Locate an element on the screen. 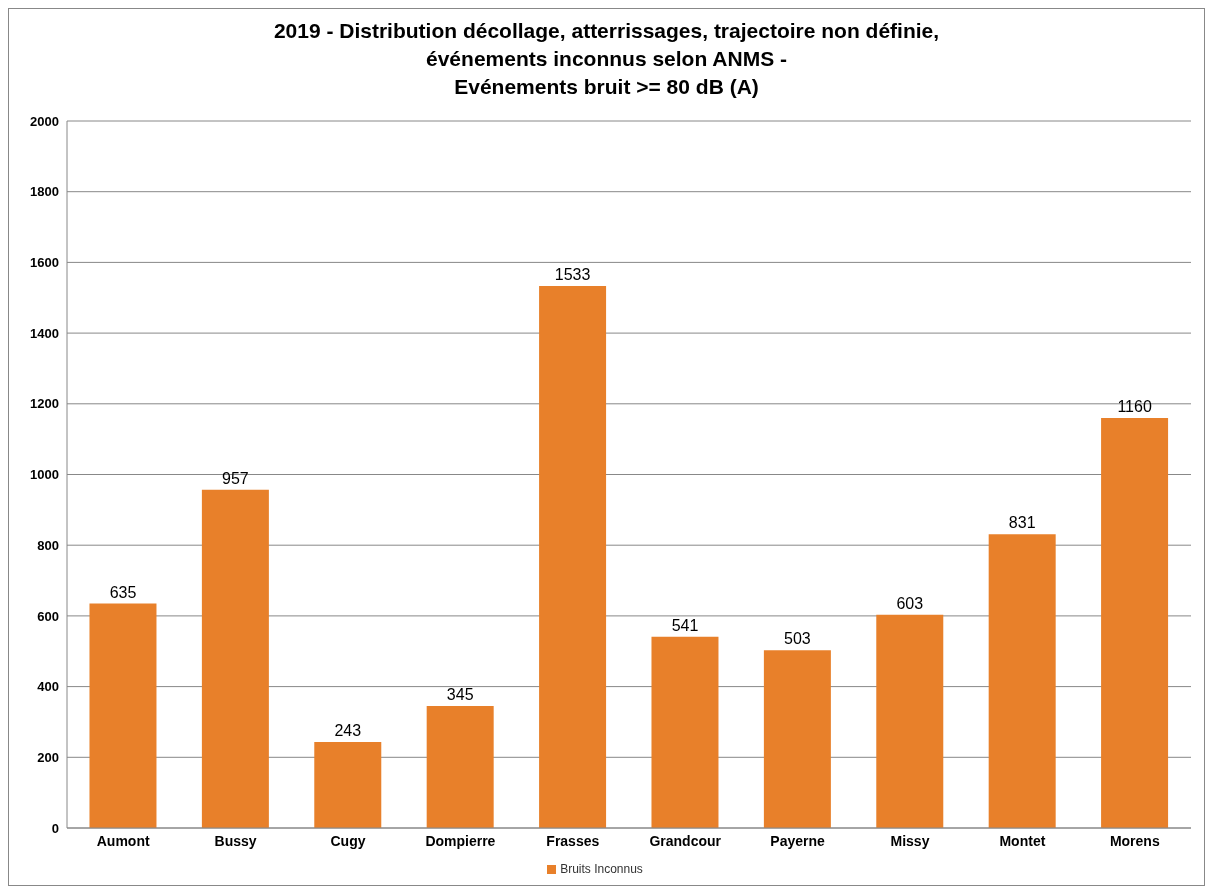 The image size is (1205, 888). x-tick-label: Payerne is located at coordinates (798, 840).